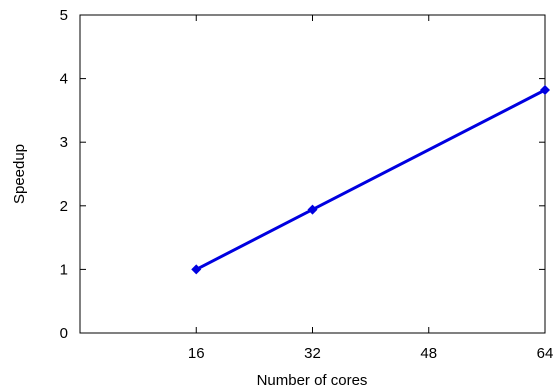  What do you see at coordinates (64, 206) in the screenshot?
I see `y-tick-label: 2` at bounding box center [64, 206].